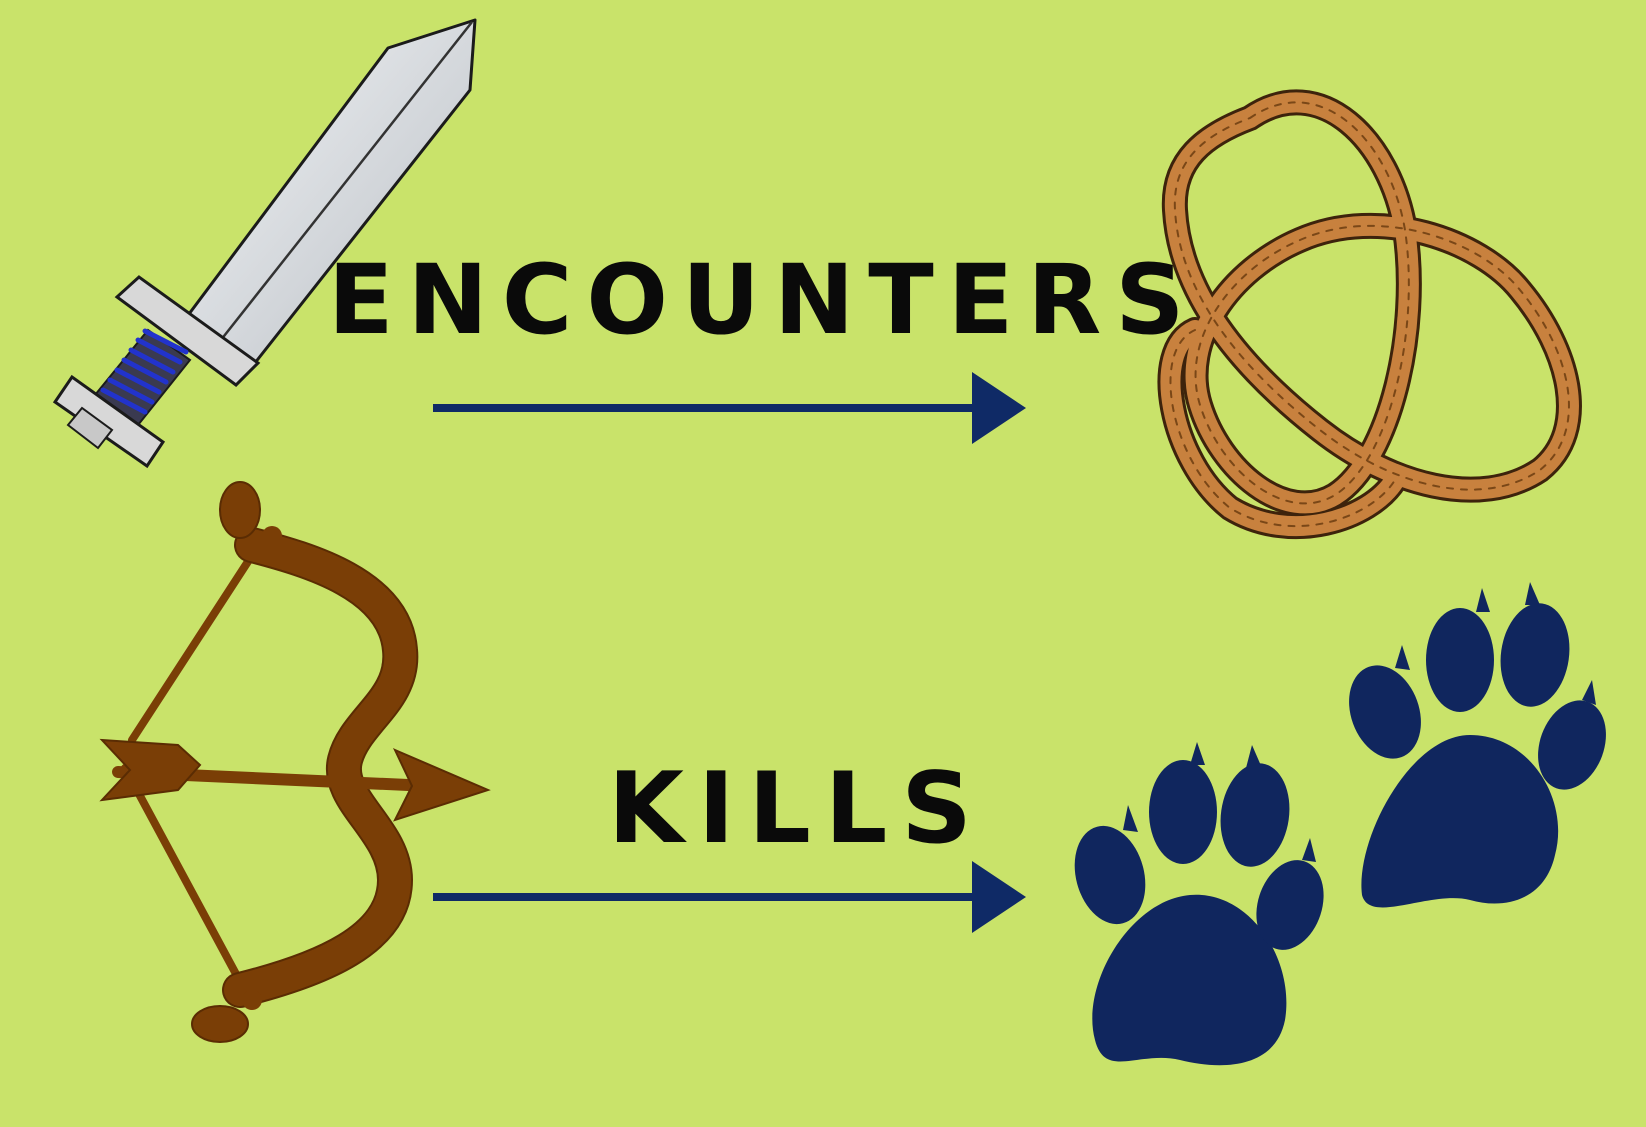 The image size is (1646, 1127). What do you see at coordinates (729, 897) in the screenshot?
I see `arrow-kills` at bounding box center [729, 897].